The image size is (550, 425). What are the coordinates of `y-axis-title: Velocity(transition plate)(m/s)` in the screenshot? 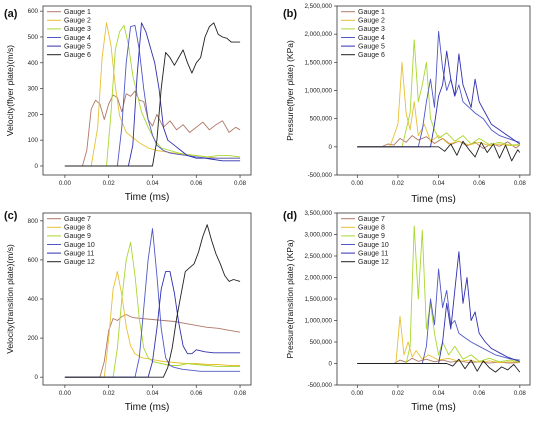 It's located at (10, 299).